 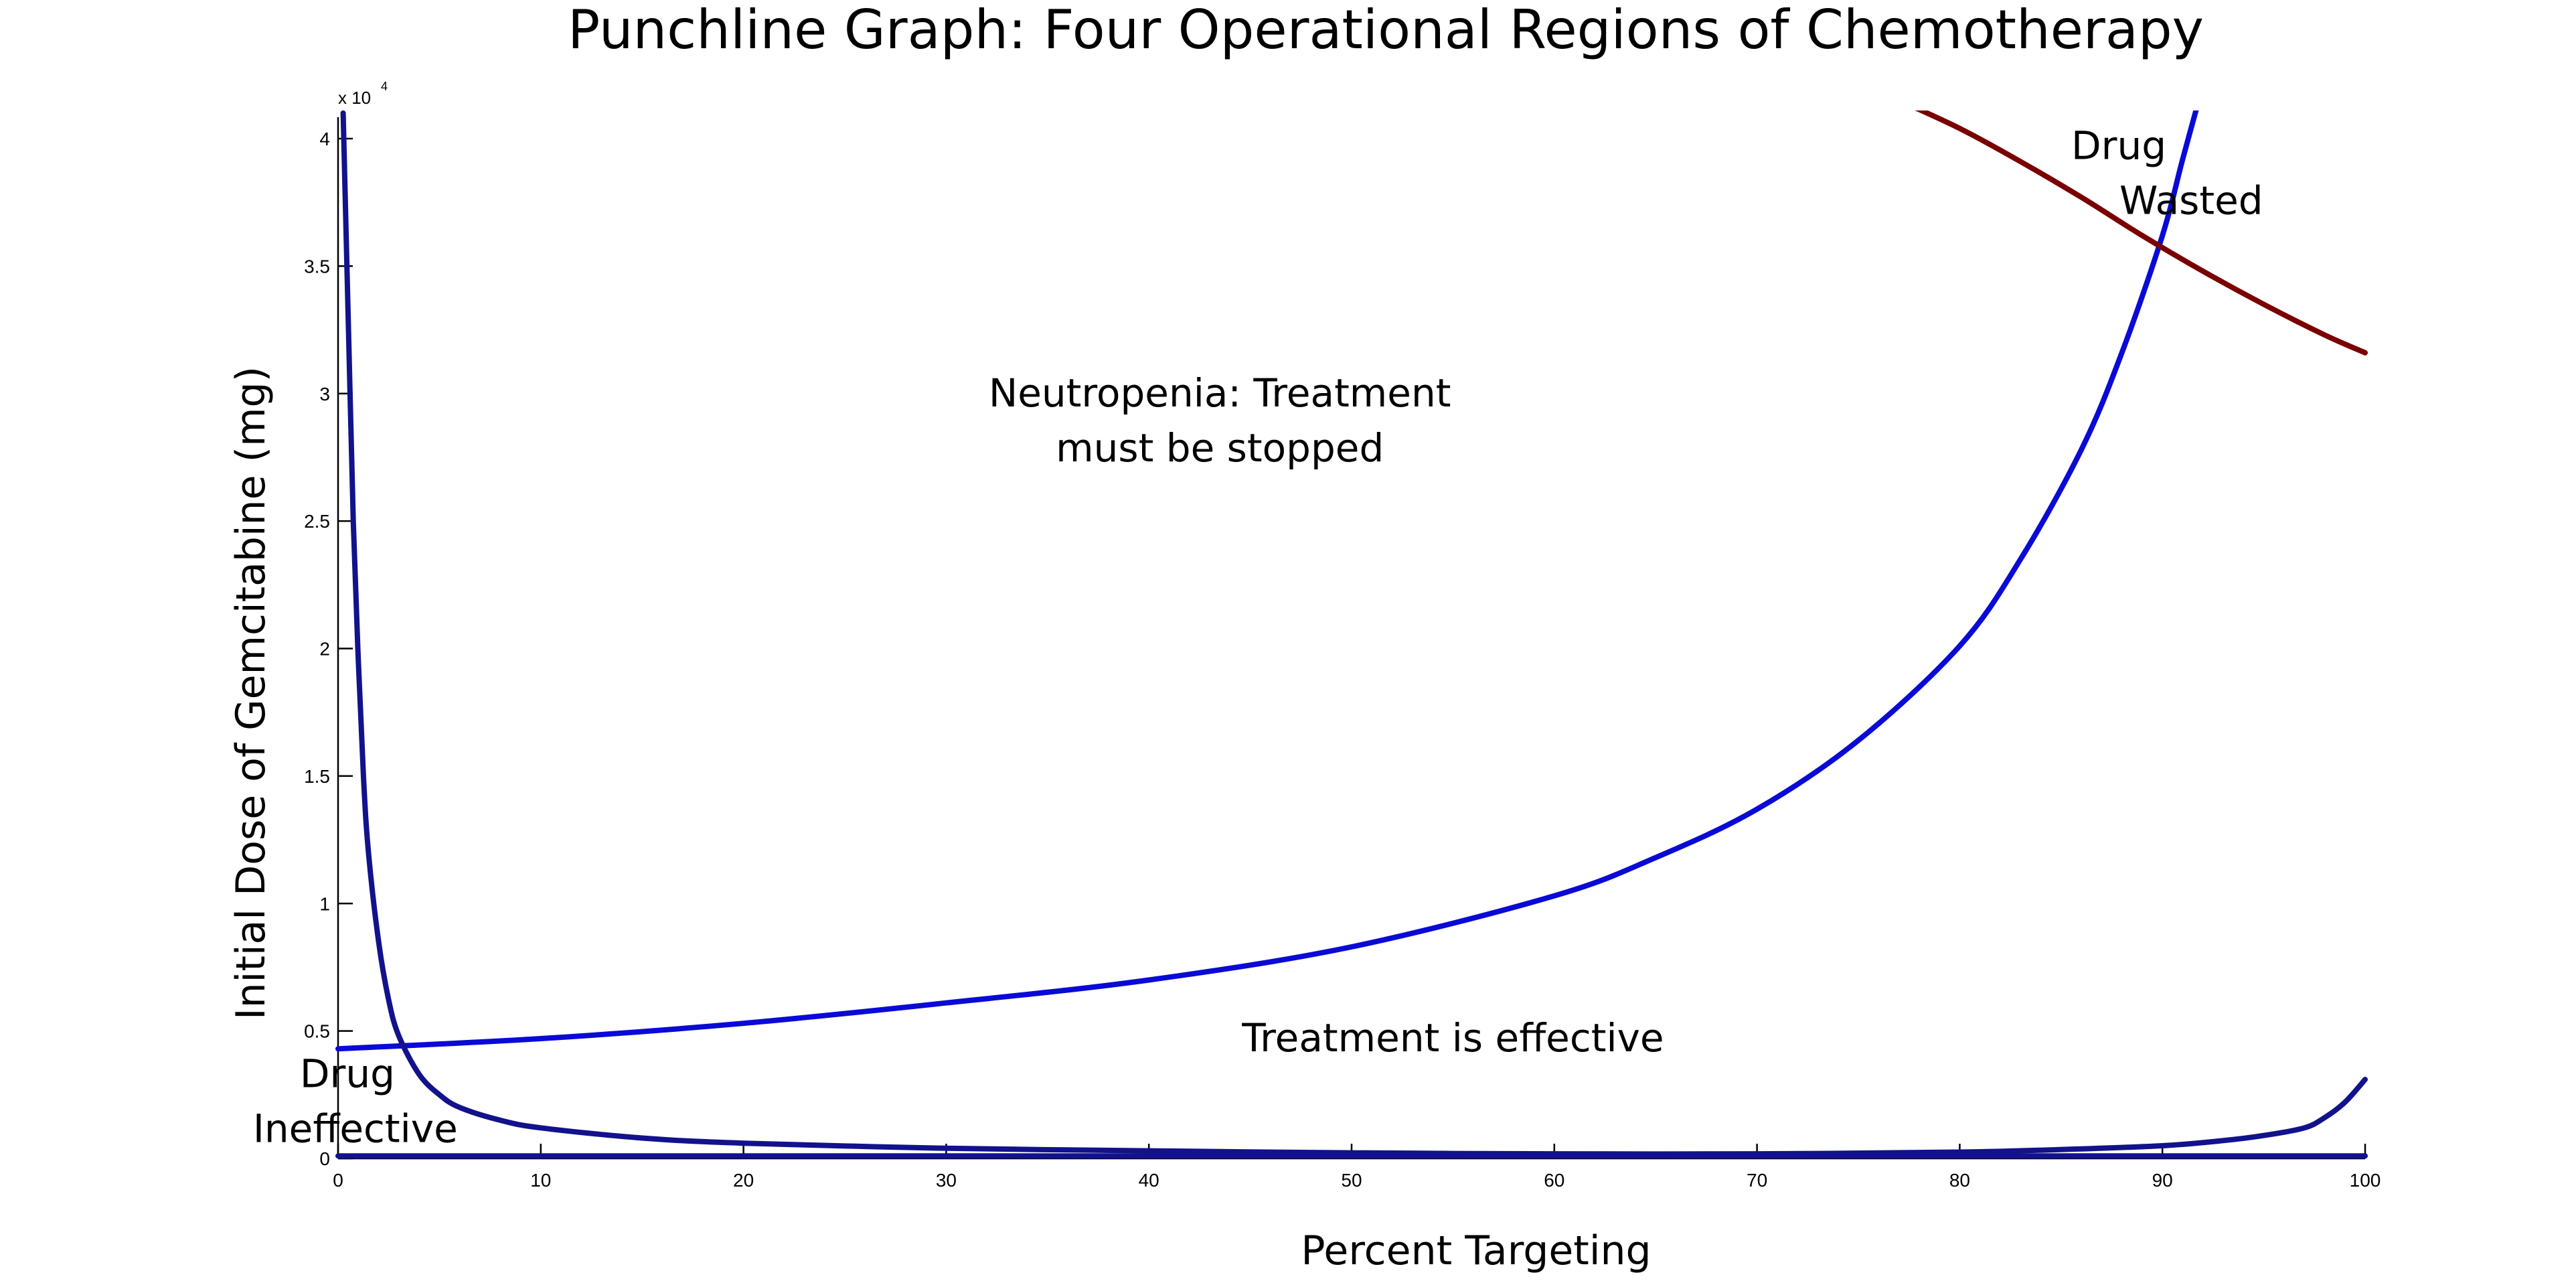 What do you see at coordinates (325, 1158) in the screenshot?
I see `y-tick-label: 0` at bounding box center [325, 1158].